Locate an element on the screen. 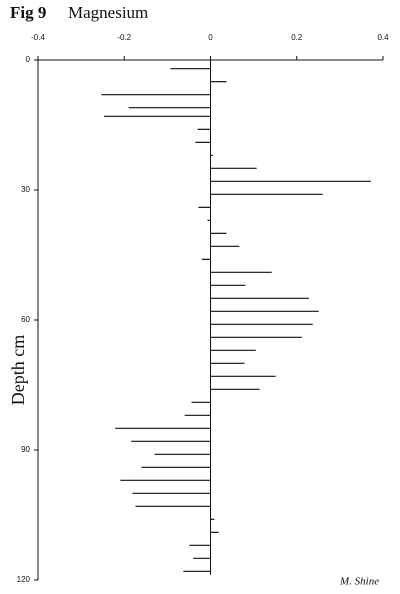 This screenshot has width=400, height=594. x-tick-label: -0.2 is located at coordinates (124, 37).